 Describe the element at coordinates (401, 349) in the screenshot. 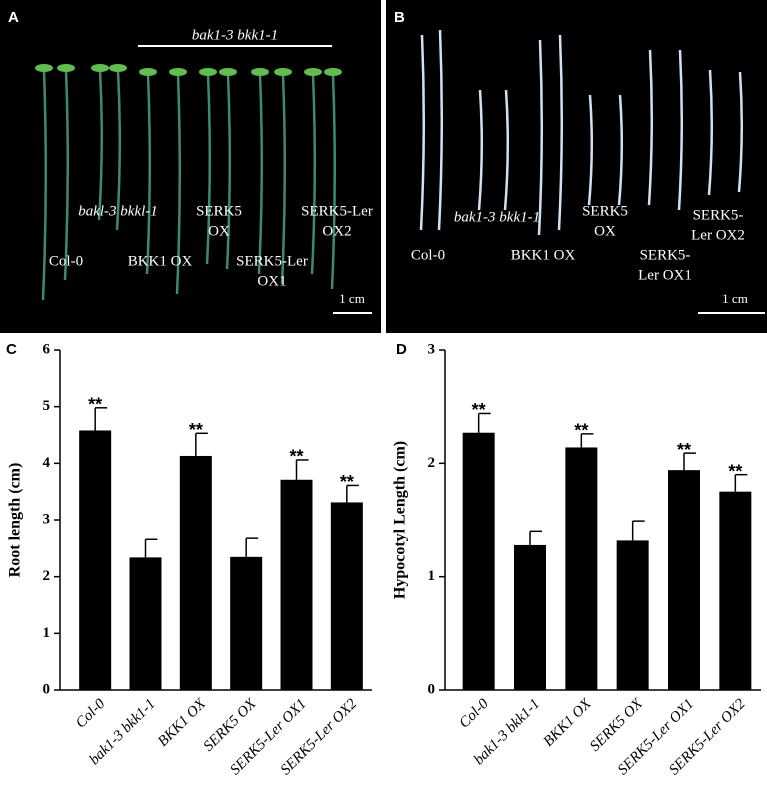

I see `panel-label: D` at that location.